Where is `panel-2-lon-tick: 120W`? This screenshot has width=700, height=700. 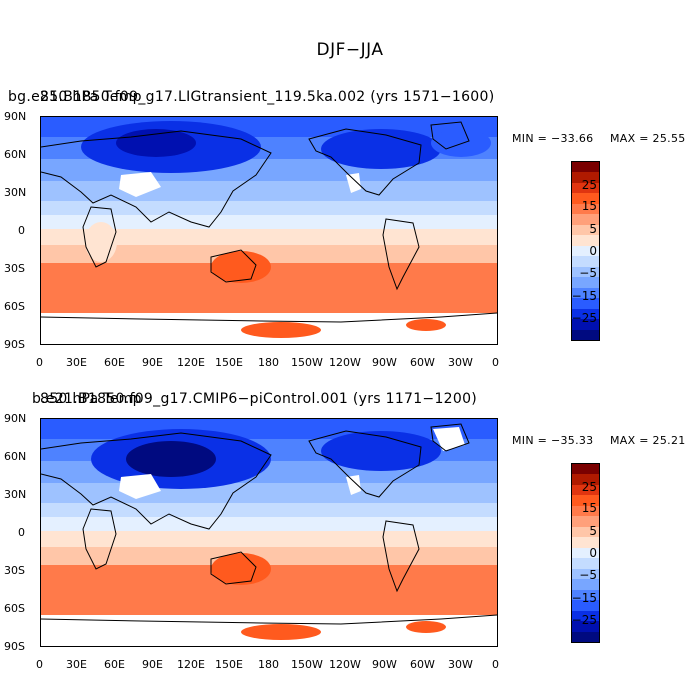
panel-2-lon-tick: 120W is located at coordinates (345, 664).